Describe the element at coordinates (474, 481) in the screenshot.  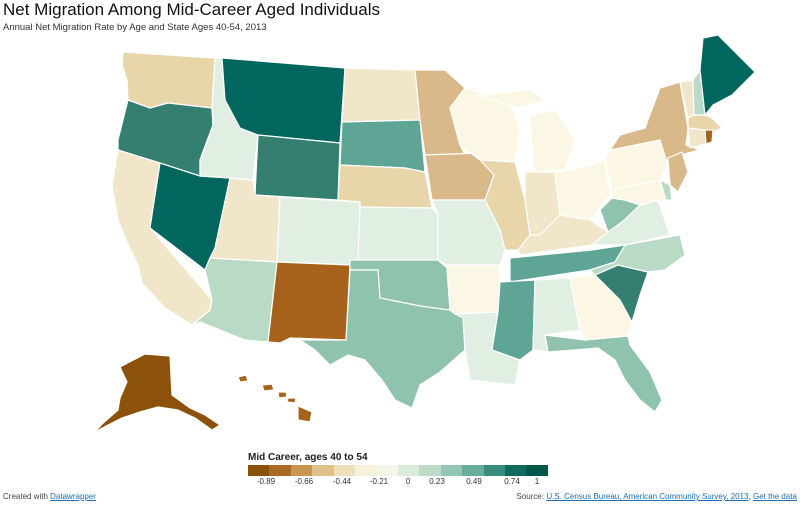
I see `legend-tick-label: 0.49` at that location.